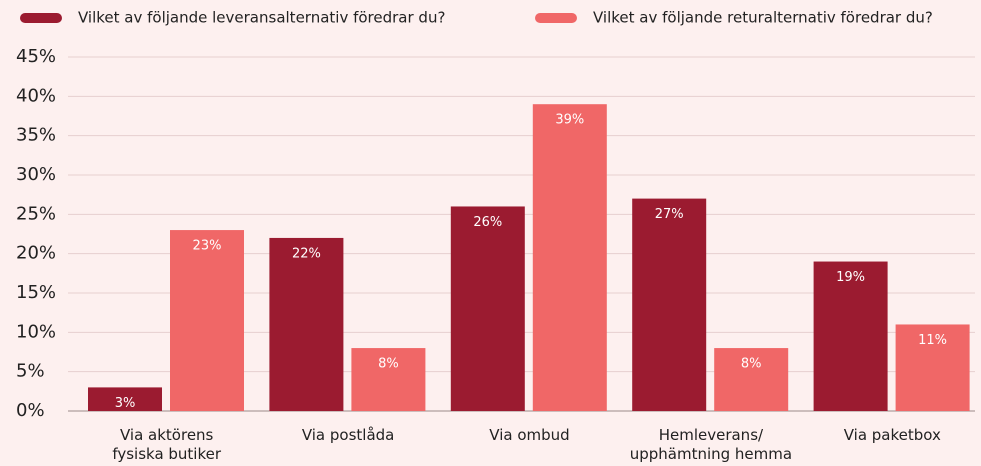 This screenshot has height=466, width=981. What do you see at coordinates (850, 277) in the screenshot?
I see `data-label: 19%` at bounding box center [850, 277].